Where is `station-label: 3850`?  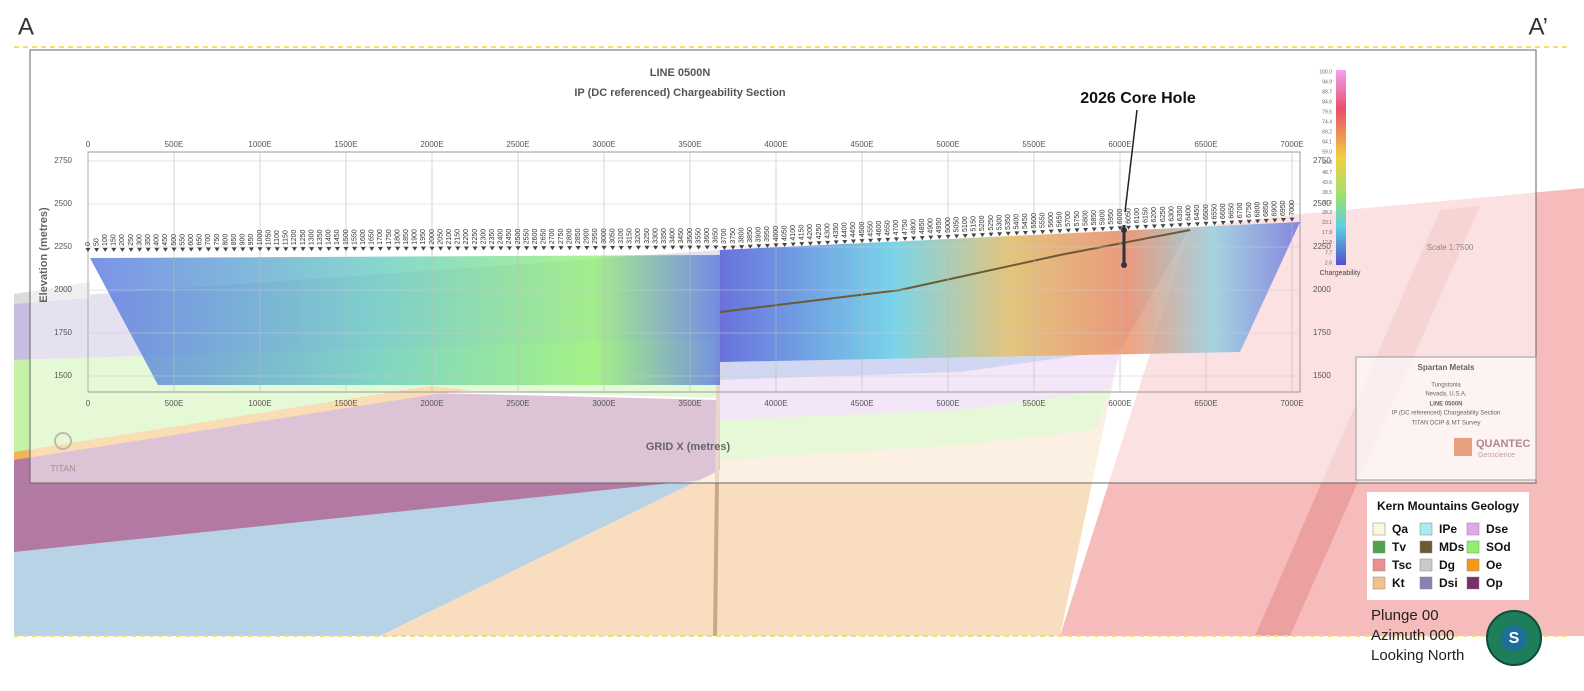 station-label: 3850 is located at coordinates (750, 235).